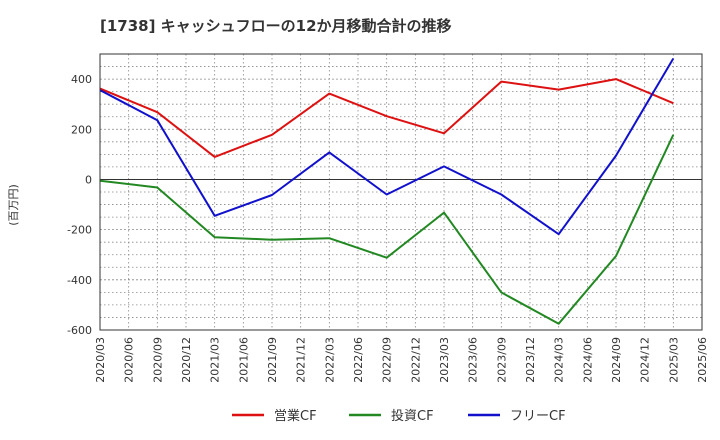 This screenshot has height=440, width=720. Describe the element at coordinates (79, 280) in the screenshot. I see `y-tick-label: -400` at that location.